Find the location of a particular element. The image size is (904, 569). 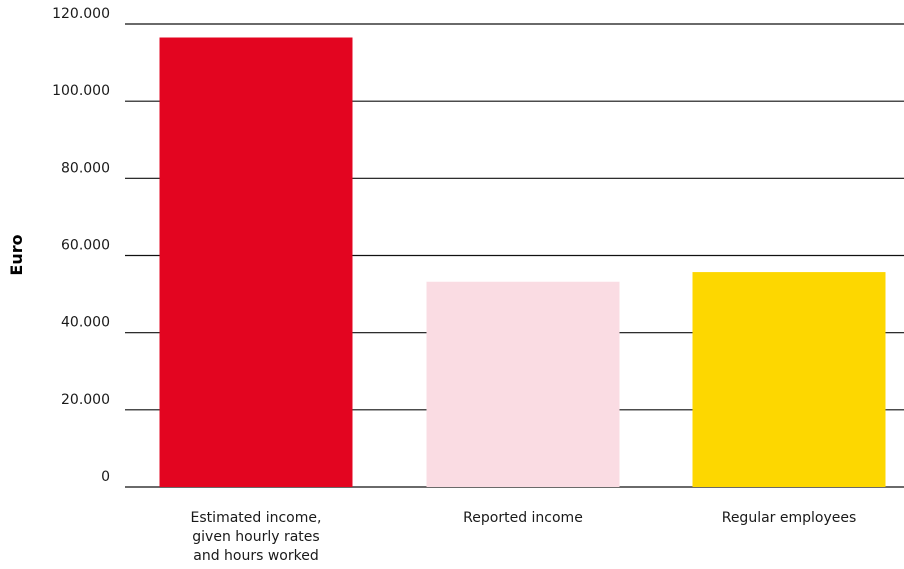

y-tick-label: 100.000 is located at coordinates (81, 91).